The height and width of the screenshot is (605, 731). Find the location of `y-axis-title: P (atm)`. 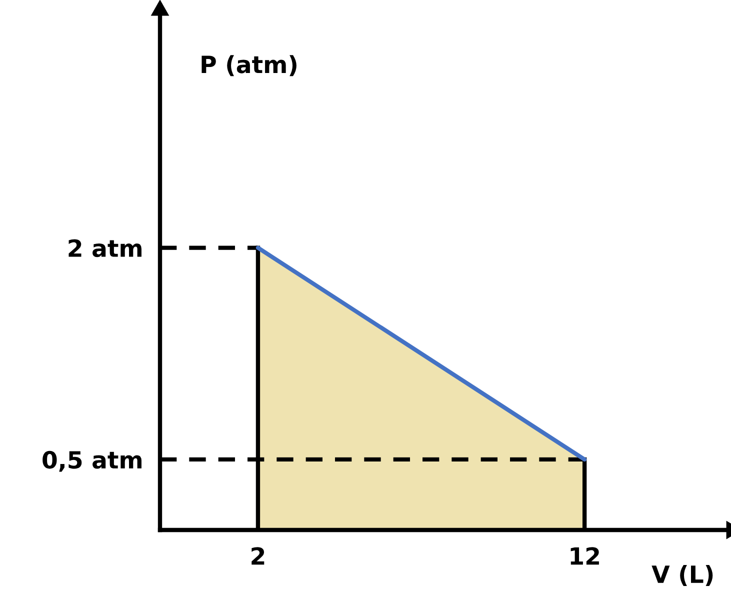

y-axis-title: P (atm) is located at coordinates (249, 65).